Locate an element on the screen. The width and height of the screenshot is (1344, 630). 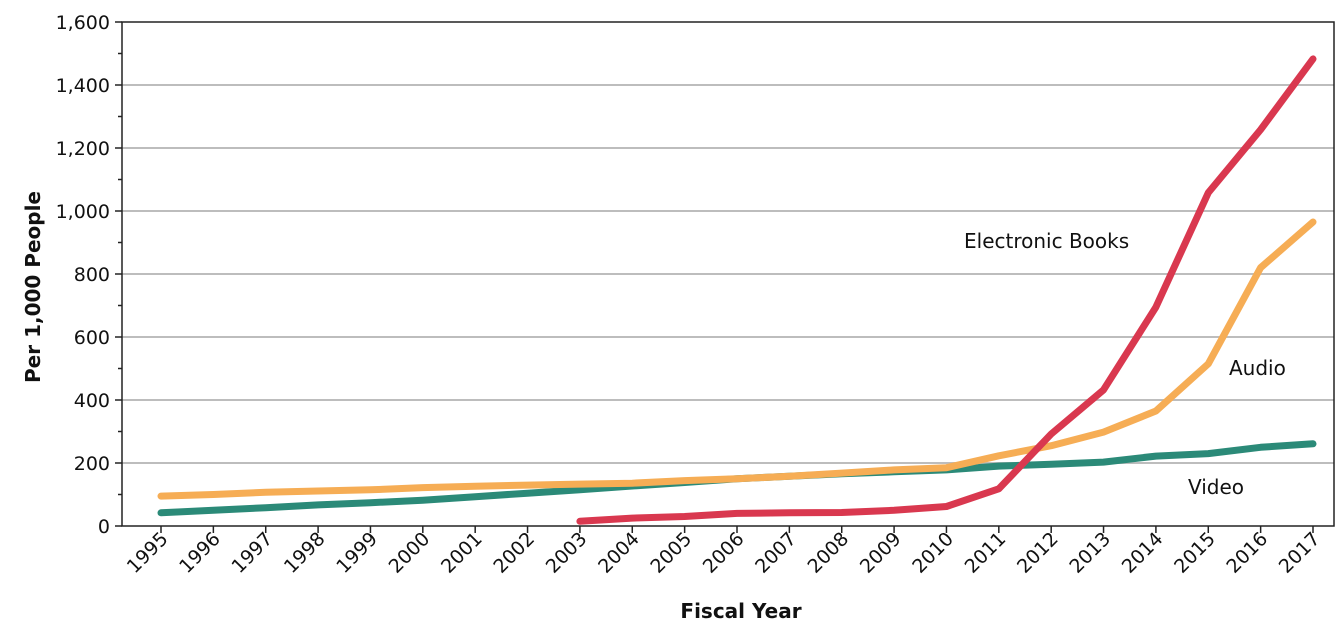
x-tick-label: 2008 is located at coordinates (829, 553).